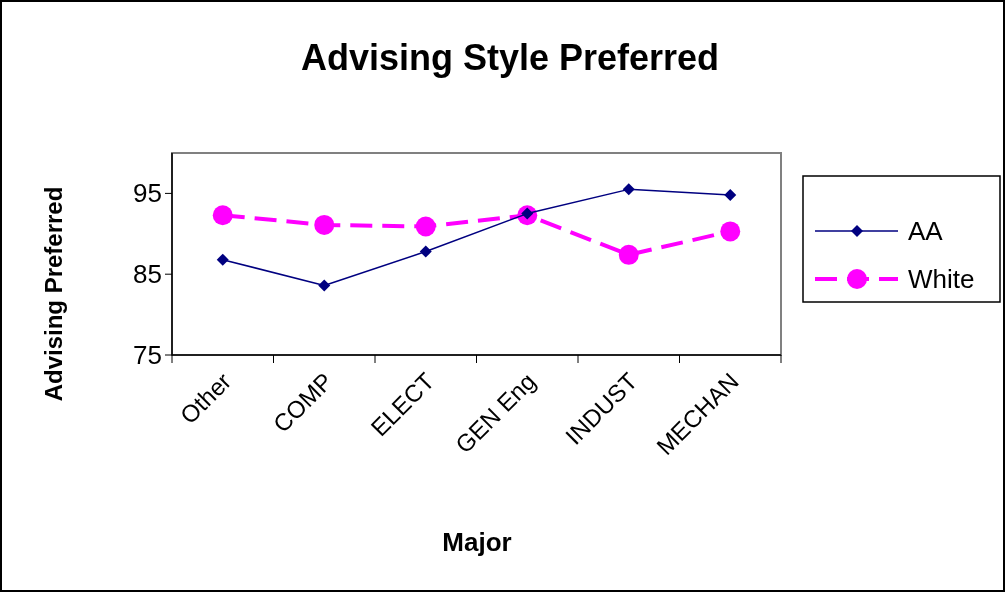 The height and width of the screenshot is (592, 1005). What do you see at coordinates (477, 542) in the screenshot?
I see `x-axis-title: Major` at bounding box center [477, 542].